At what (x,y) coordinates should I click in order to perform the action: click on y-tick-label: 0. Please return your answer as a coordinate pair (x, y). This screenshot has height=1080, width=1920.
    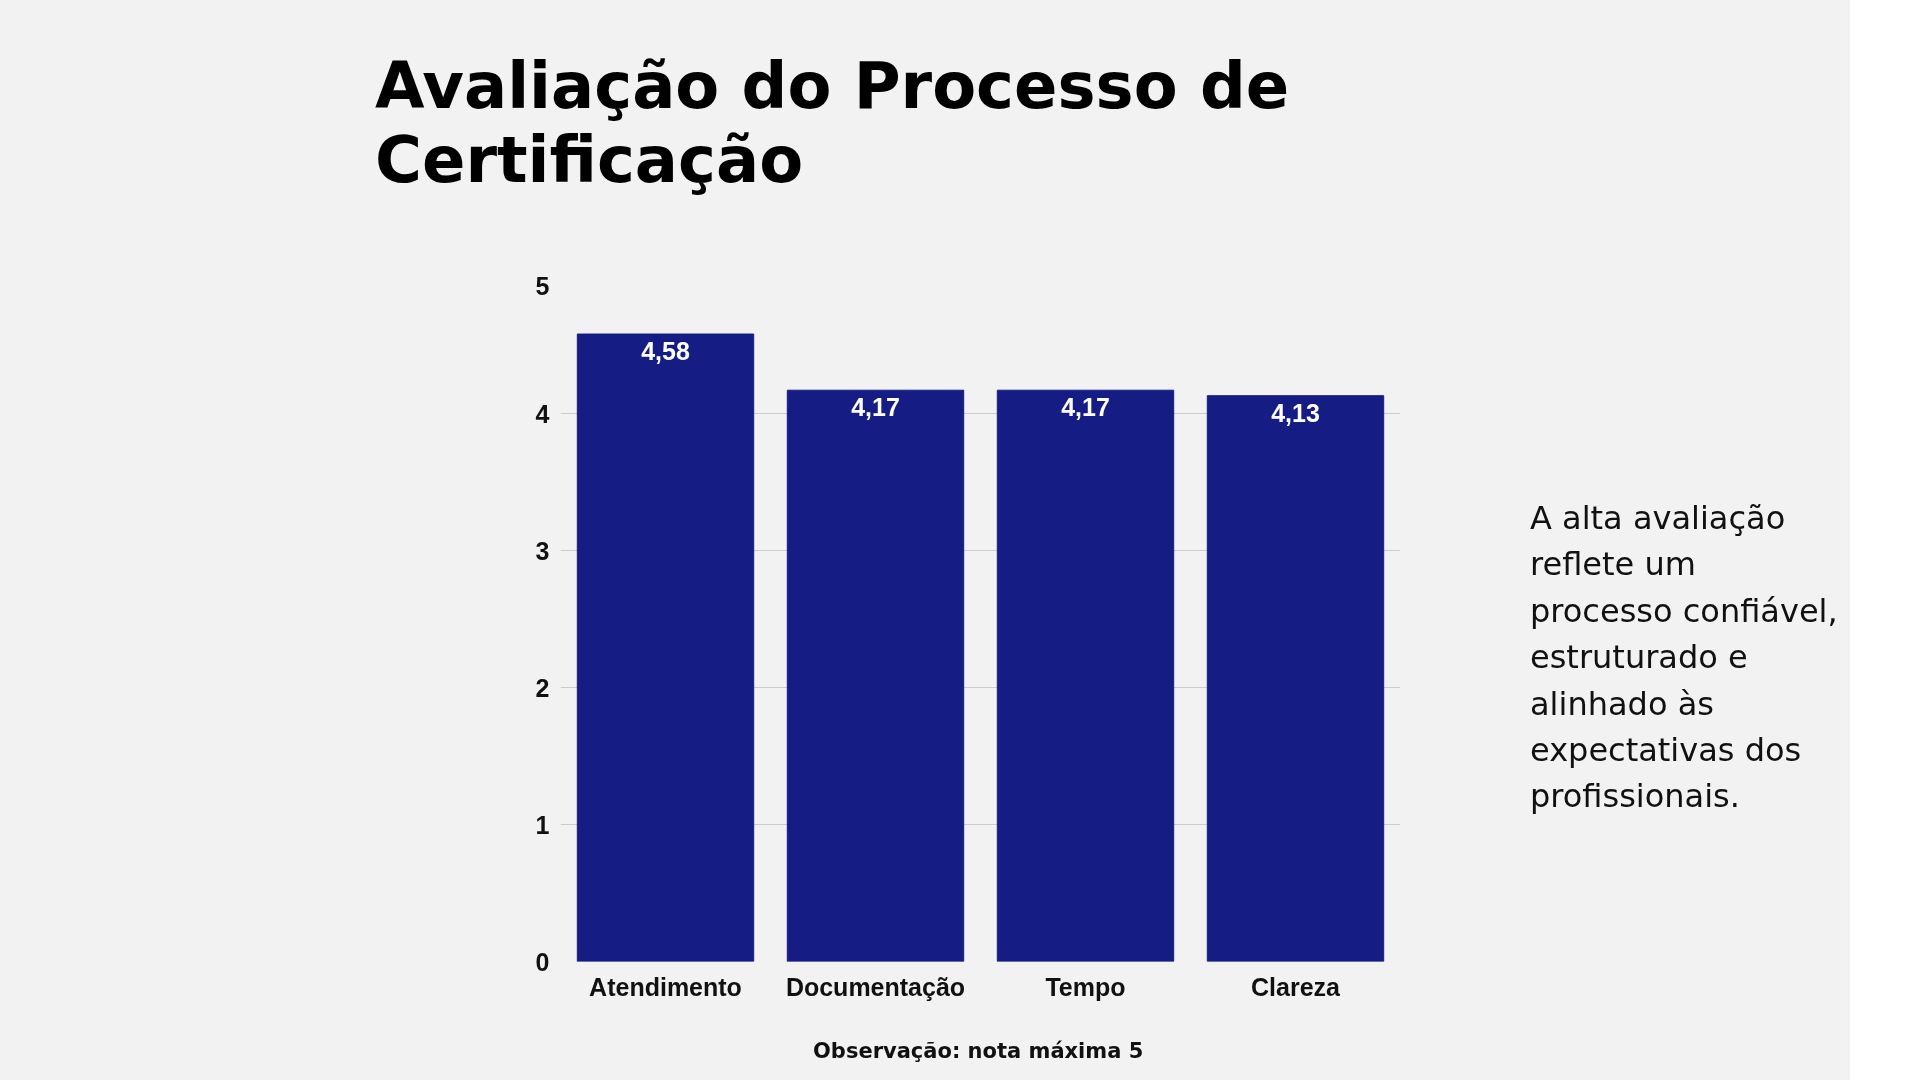
    Looking at the image, I should click on (542, 961).